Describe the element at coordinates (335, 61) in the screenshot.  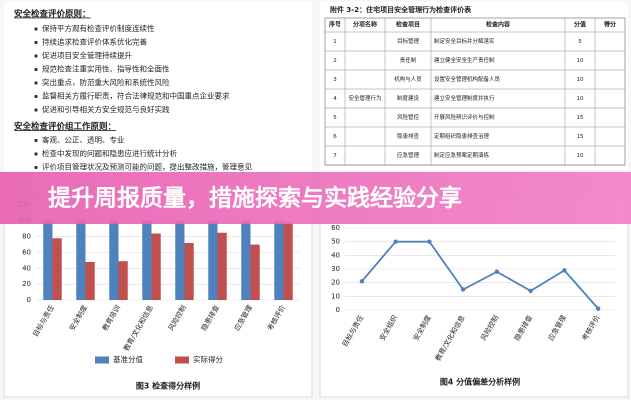
I see `table-cell: 2` at that location.